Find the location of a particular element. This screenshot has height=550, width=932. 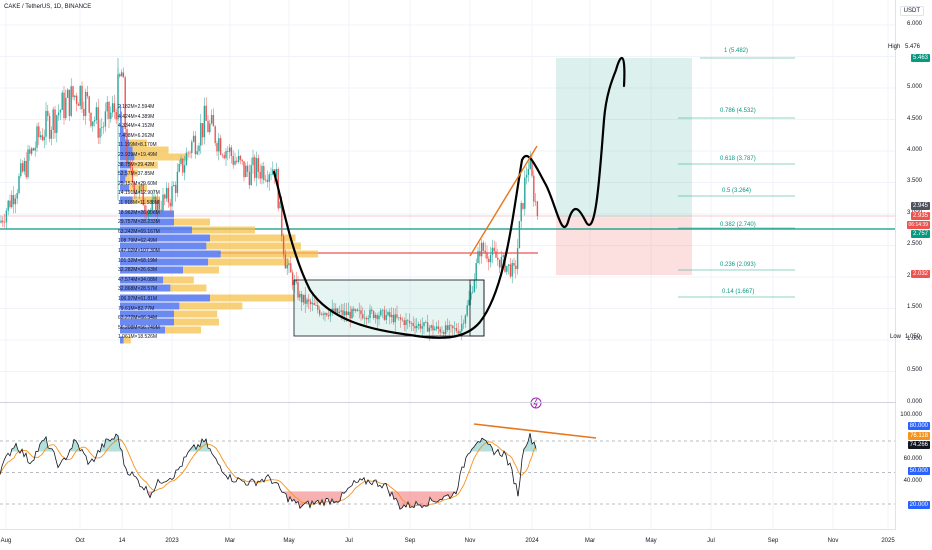

lightning-icon is located at coordinates (535, 403).